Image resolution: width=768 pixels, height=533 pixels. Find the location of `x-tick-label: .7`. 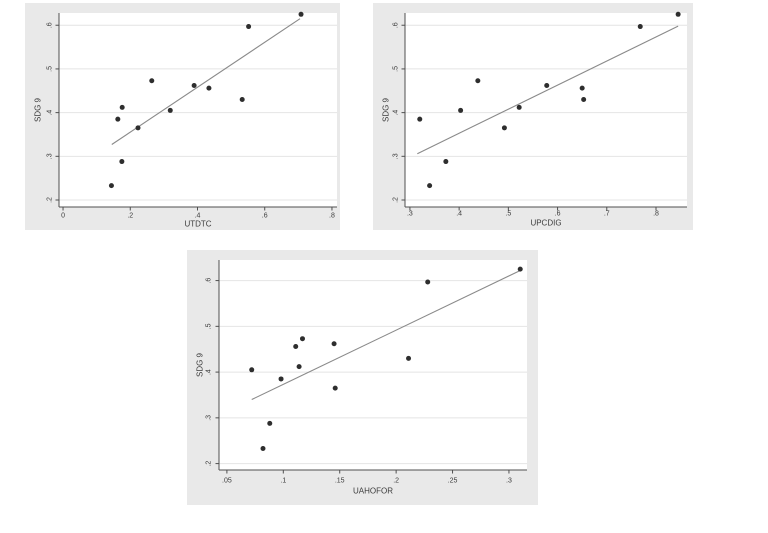

x-tick-label: .7 is located at coordinates (607, 214).